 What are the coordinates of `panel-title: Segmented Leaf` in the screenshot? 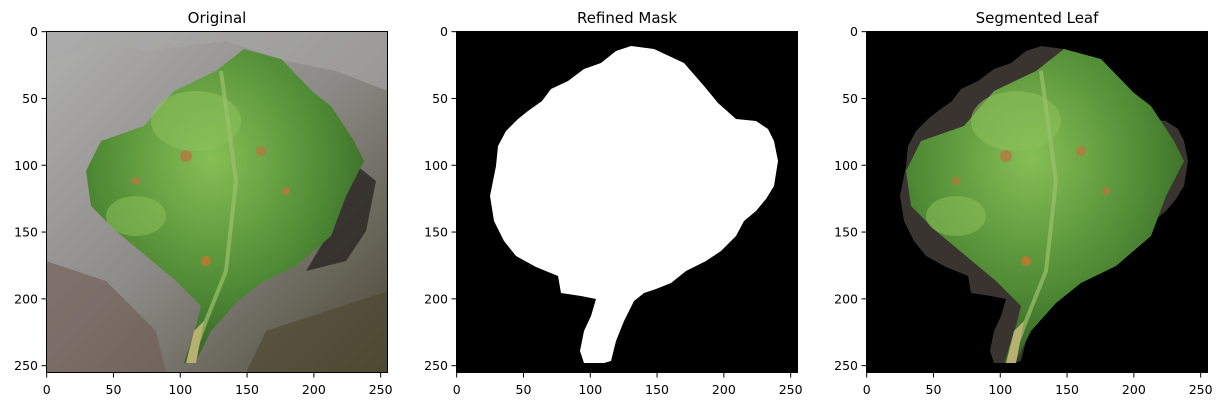 It's located at (1037, 18).